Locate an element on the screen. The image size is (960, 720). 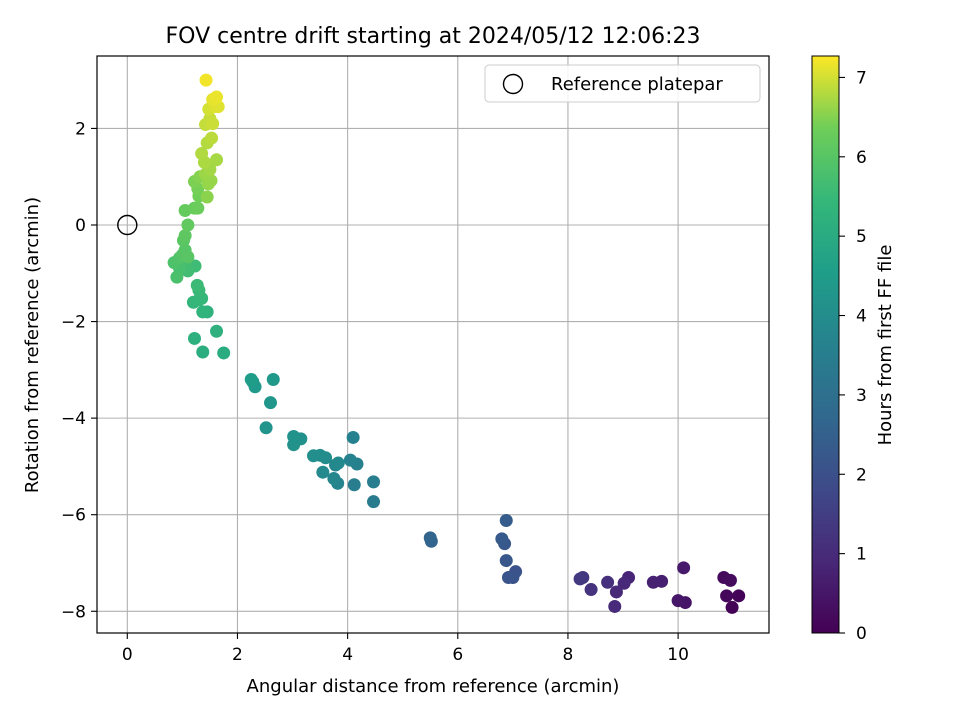
reference-layer is located at coordinates (127, 225).